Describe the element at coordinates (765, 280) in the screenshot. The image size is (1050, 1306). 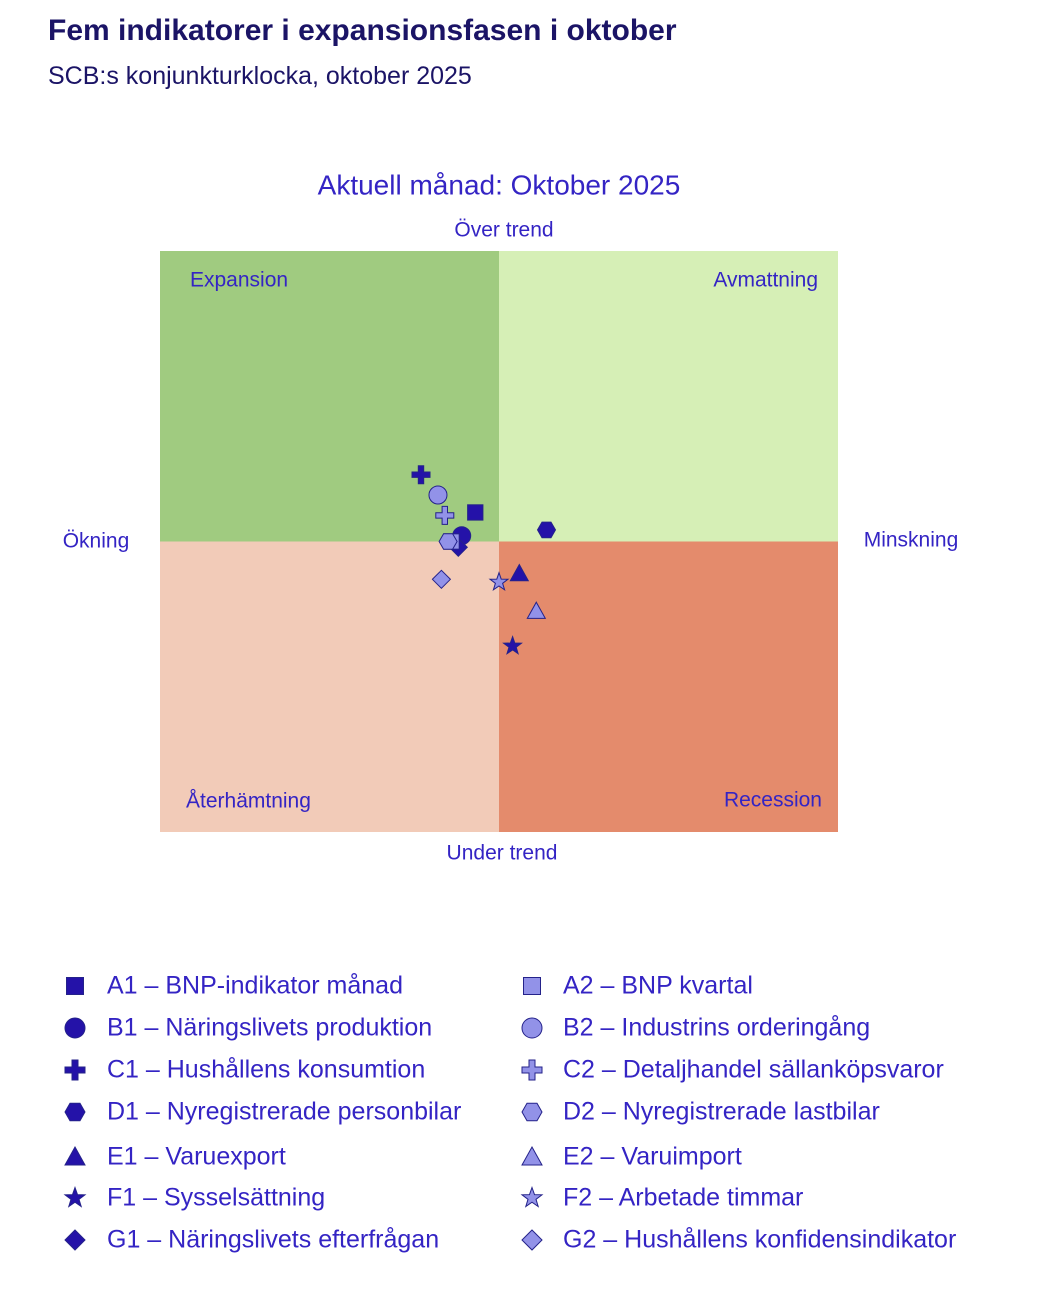
I see `quadrant-label: Avmattning` at that location.